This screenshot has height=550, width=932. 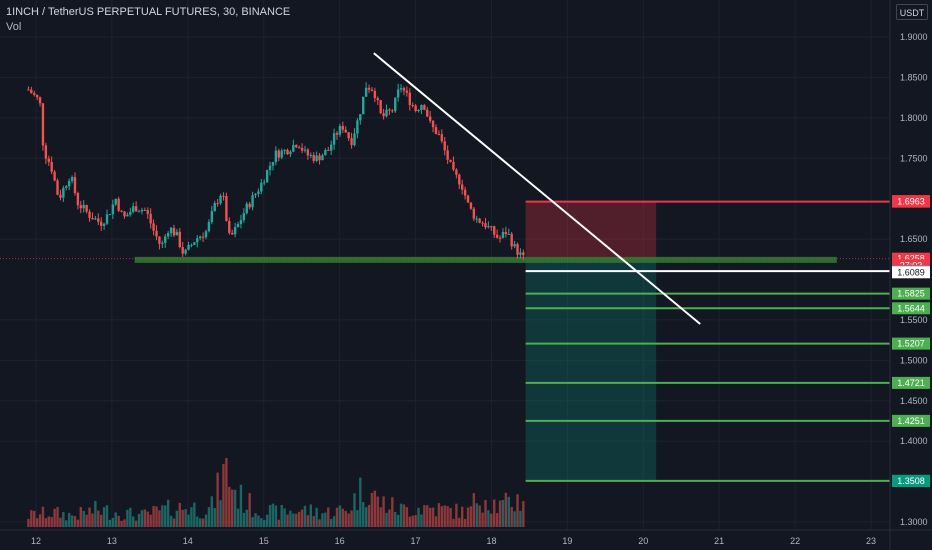 What do you see at coordinates (416, 541) in the screenshot?
I see `time-axis-tick-label: 17` at bounding box center [416, 541].